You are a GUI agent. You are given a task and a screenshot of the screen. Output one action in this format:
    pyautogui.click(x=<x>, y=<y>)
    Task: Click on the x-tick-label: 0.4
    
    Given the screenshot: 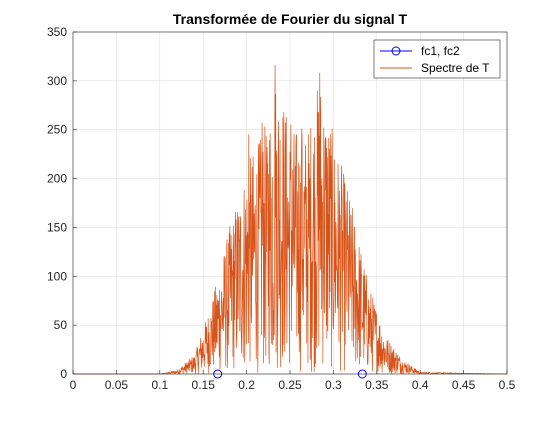 What is the action you would take?
    pyautogui.click(x=420, y=385)
    